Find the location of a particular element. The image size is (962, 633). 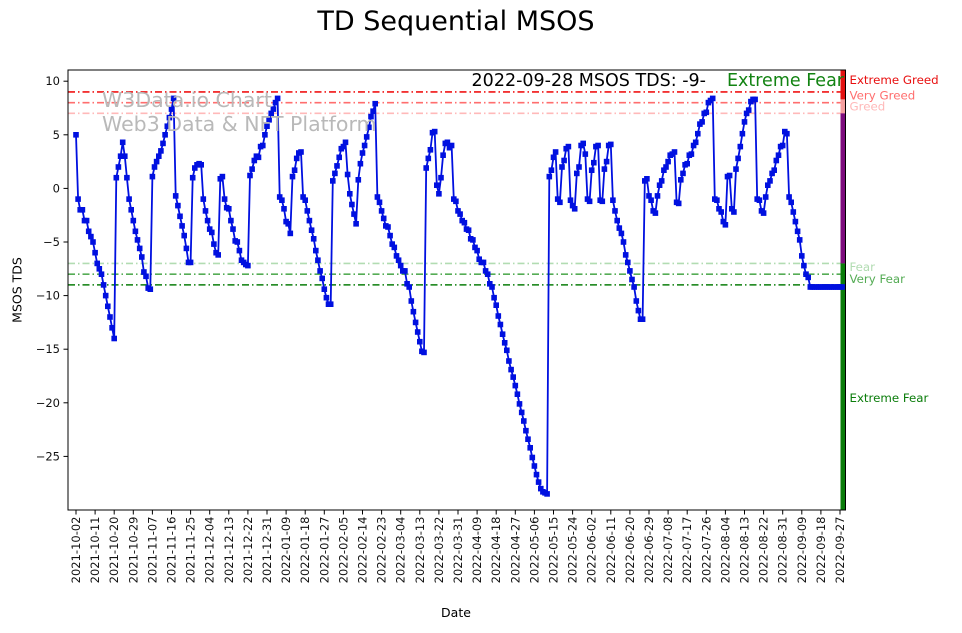

annotation-text: 2022-09-28 MSOS TDS: -9- is located at coordinates (588, 81).